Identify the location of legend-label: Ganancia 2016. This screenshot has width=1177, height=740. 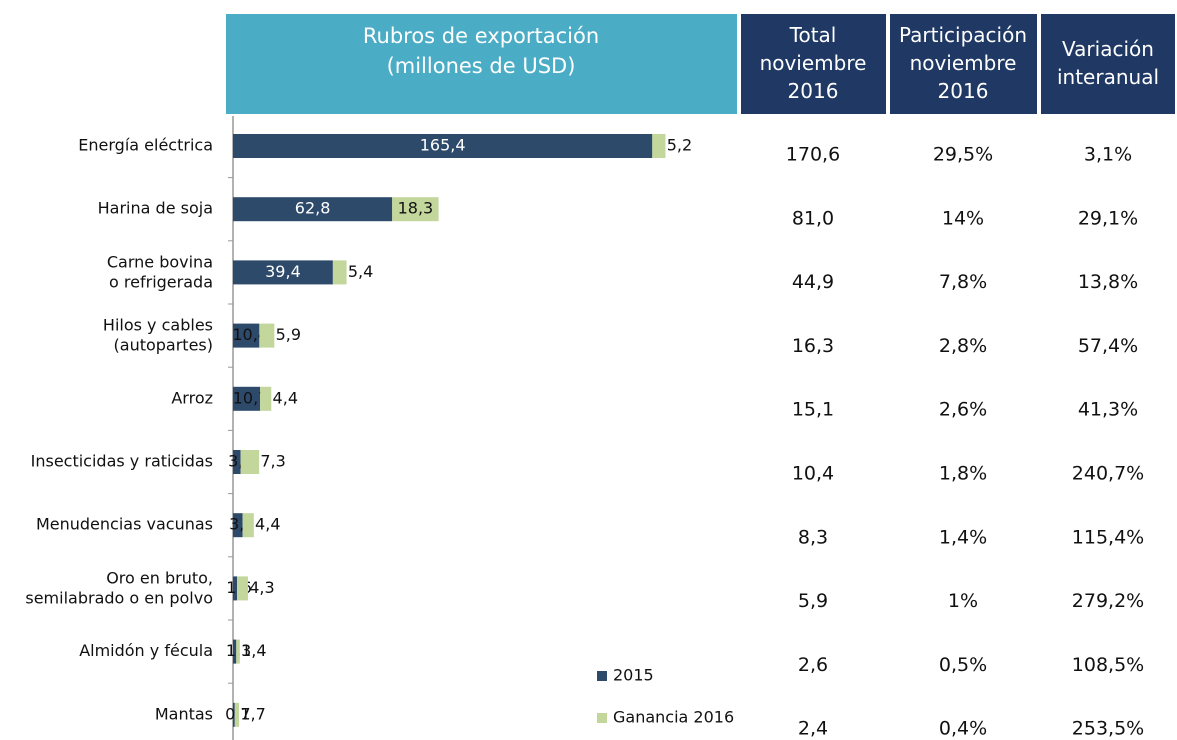
(673, 717).